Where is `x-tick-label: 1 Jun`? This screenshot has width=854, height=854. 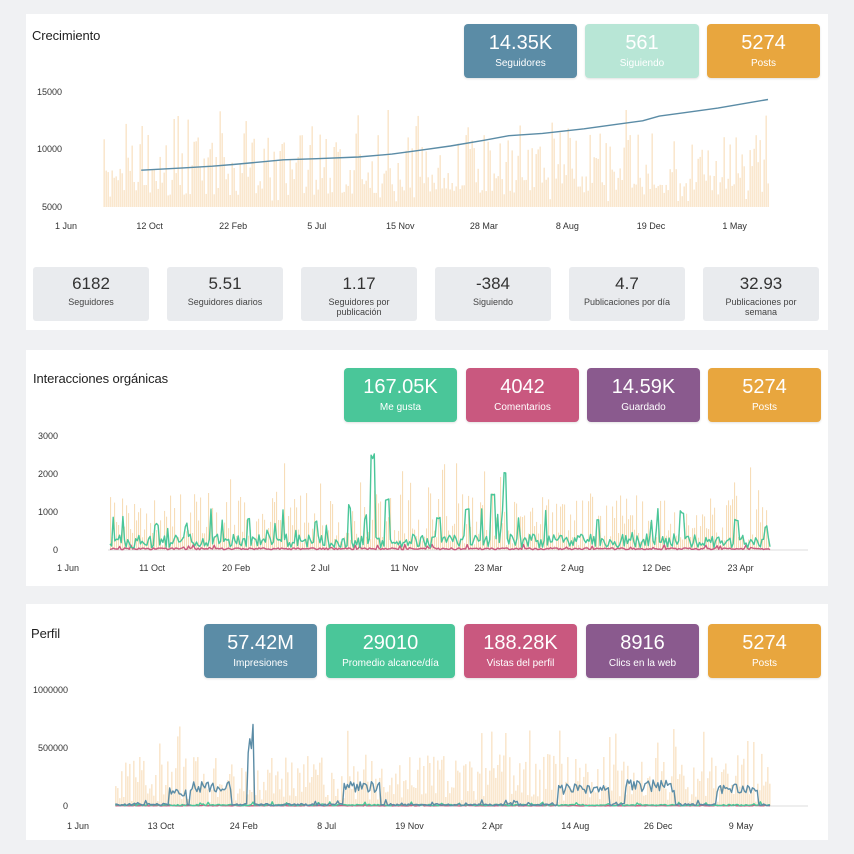 x-tick-label: 1 Jun is located at coordinates (78, 826).